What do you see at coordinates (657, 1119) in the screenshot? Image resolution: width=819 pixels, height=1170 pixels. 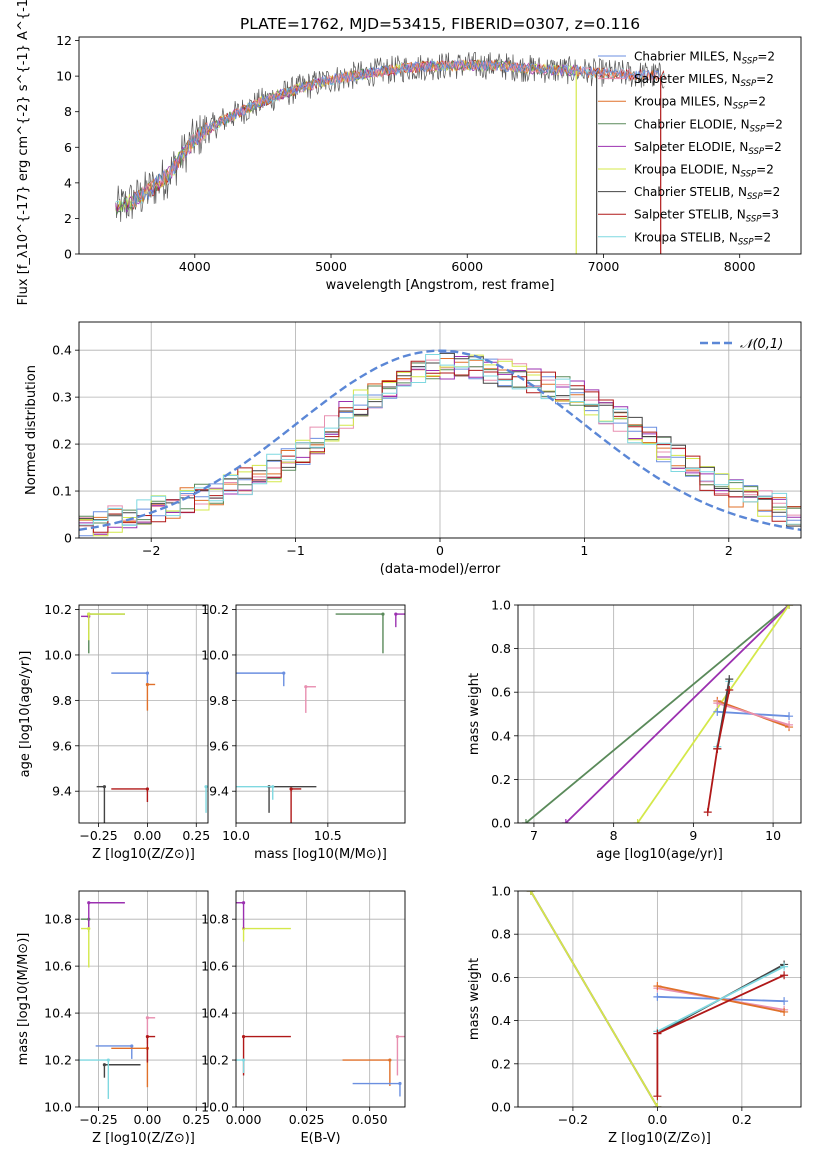 I see `x-tick-label: 0.0` at bounding box center [657, 1119].